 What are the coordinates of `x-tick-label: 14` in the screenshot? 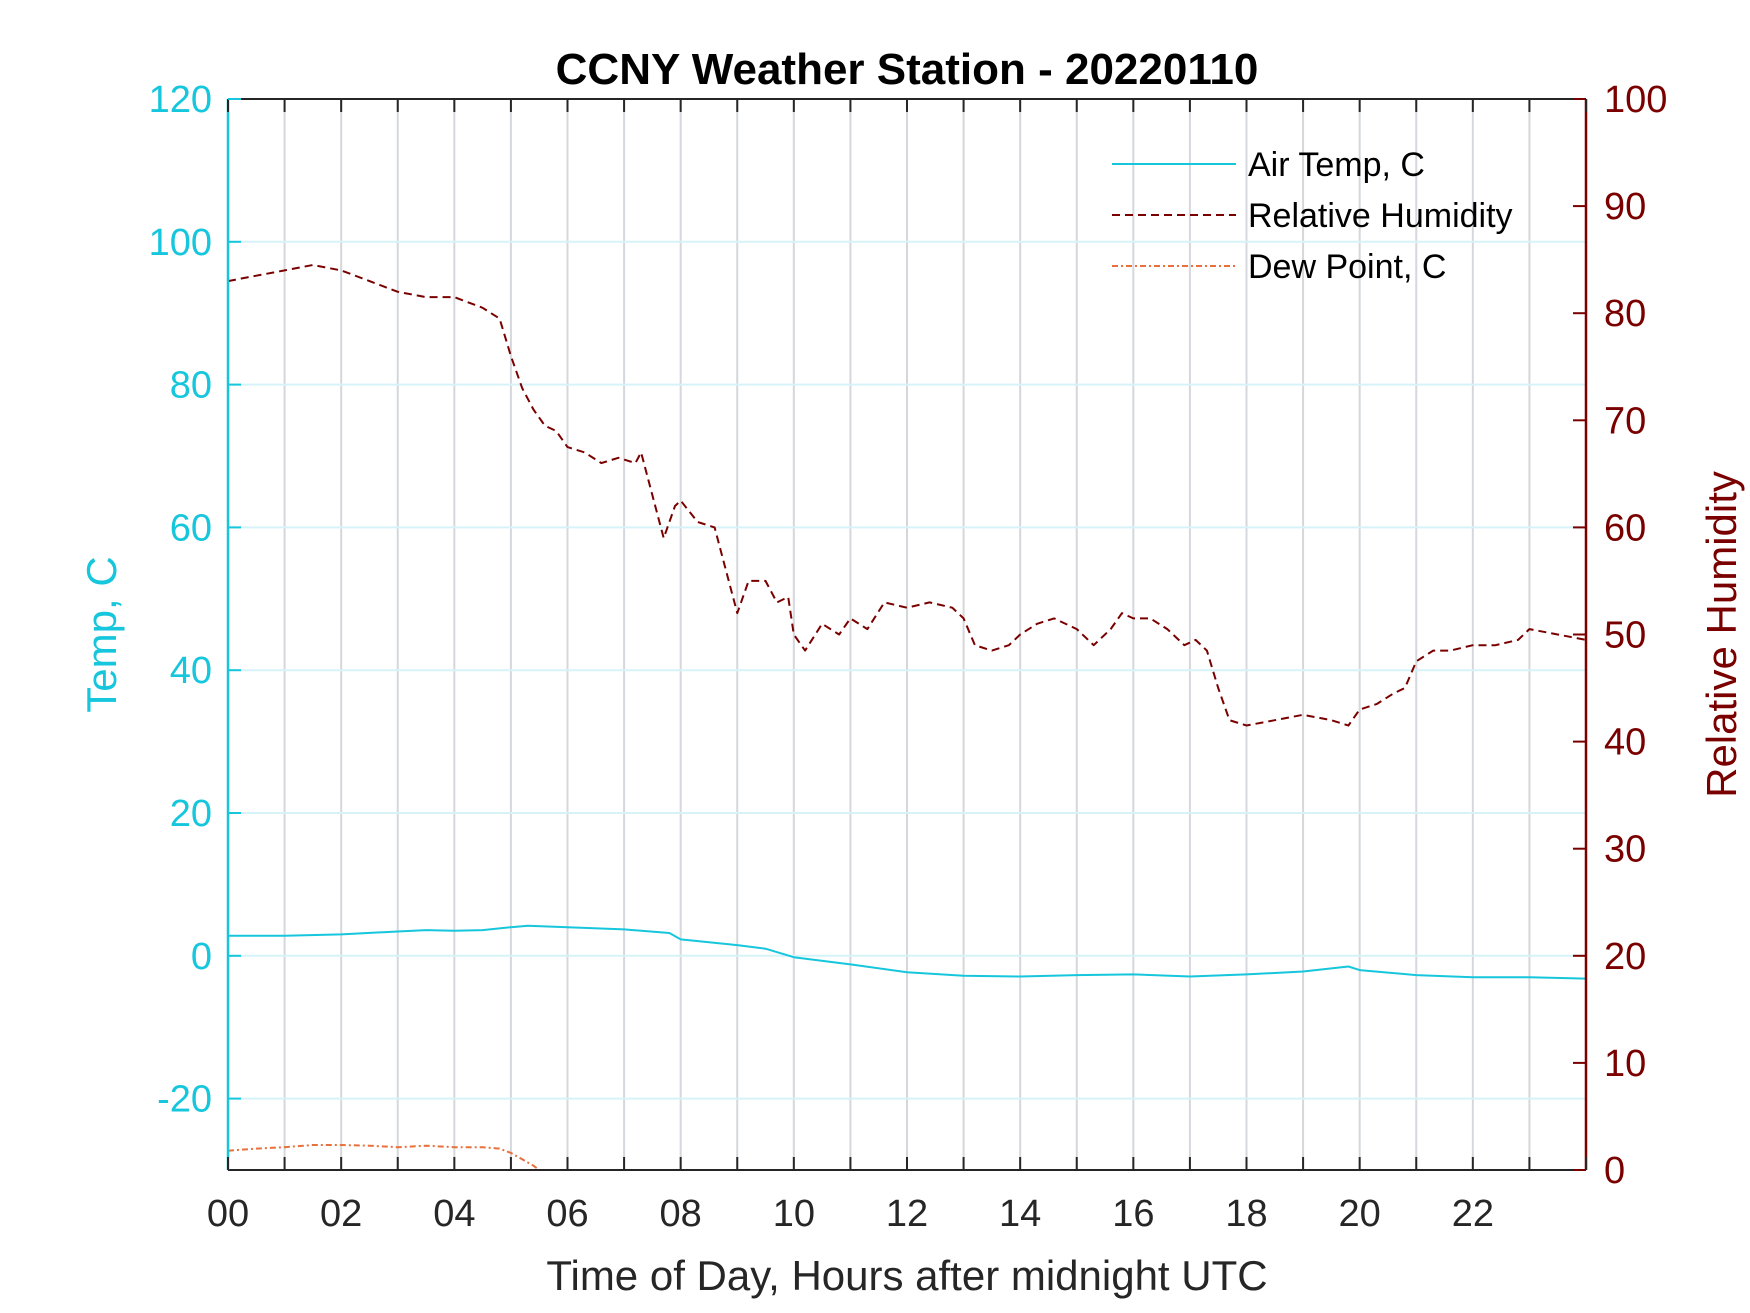 It's located at (1020, 1214).